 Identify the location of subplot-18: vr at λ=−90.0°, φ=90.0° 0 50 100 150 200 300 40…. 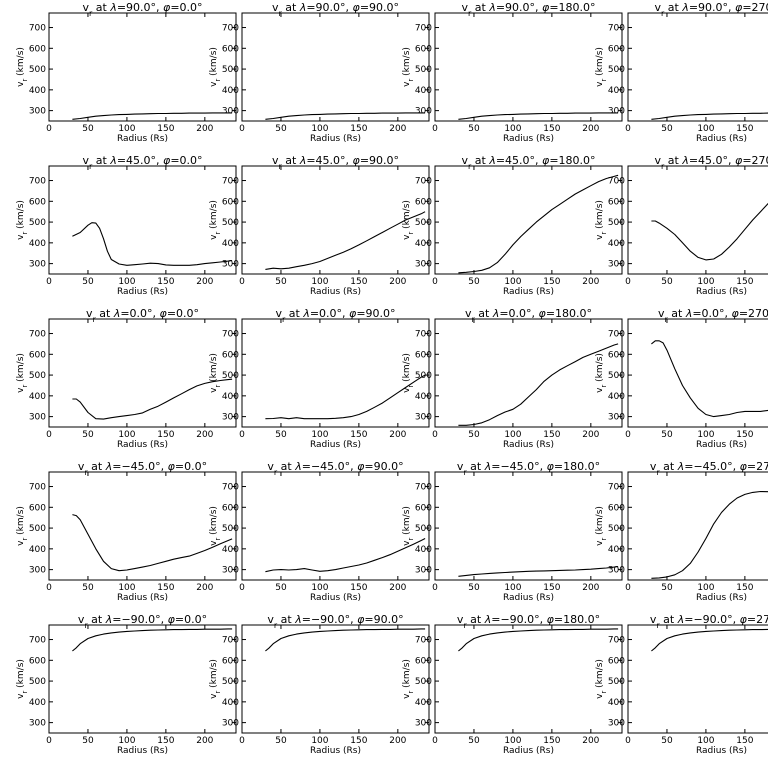
(319, 684).